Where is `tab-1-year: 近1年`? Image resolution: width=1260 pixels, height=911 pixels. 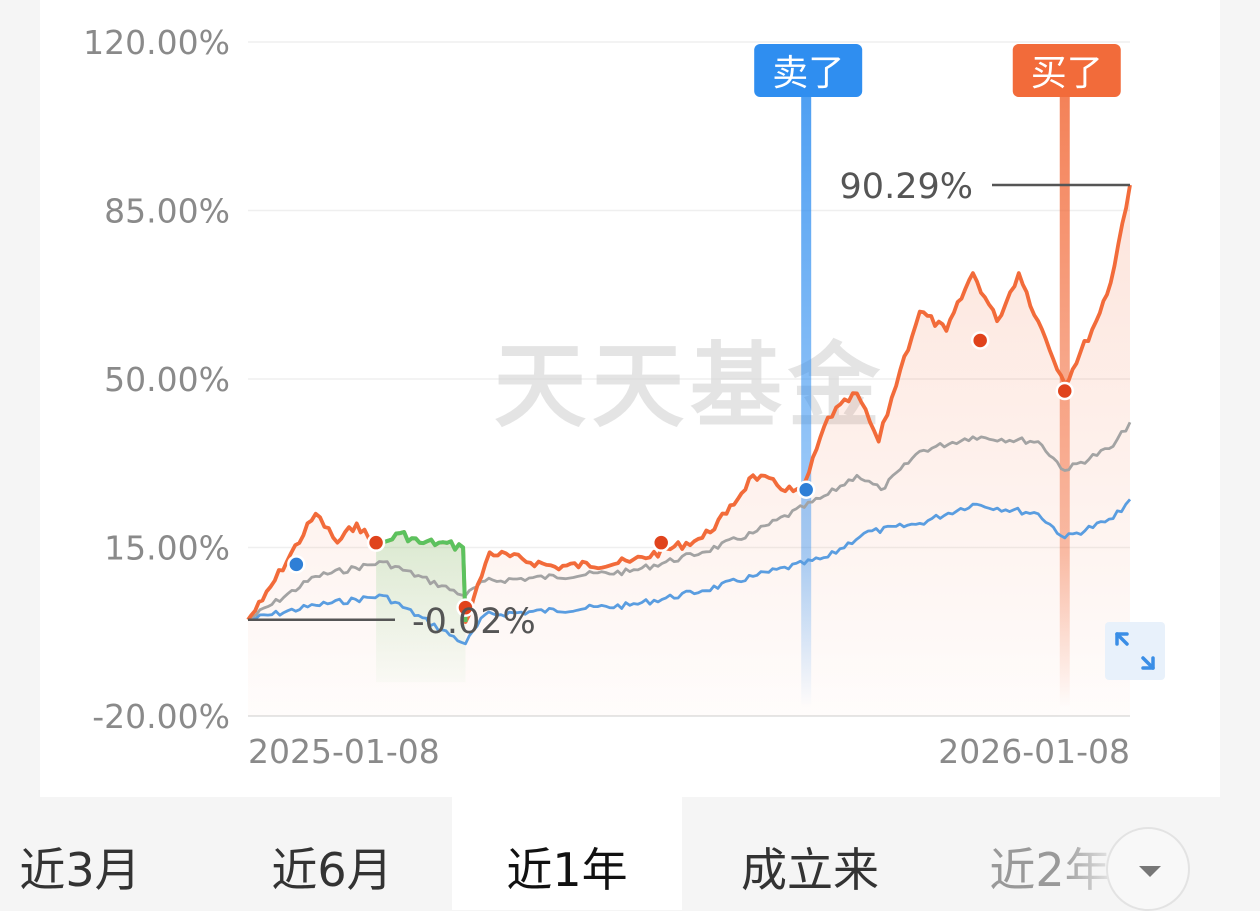
tab-1-year: 近1年 is located at coordinates (567, 853).